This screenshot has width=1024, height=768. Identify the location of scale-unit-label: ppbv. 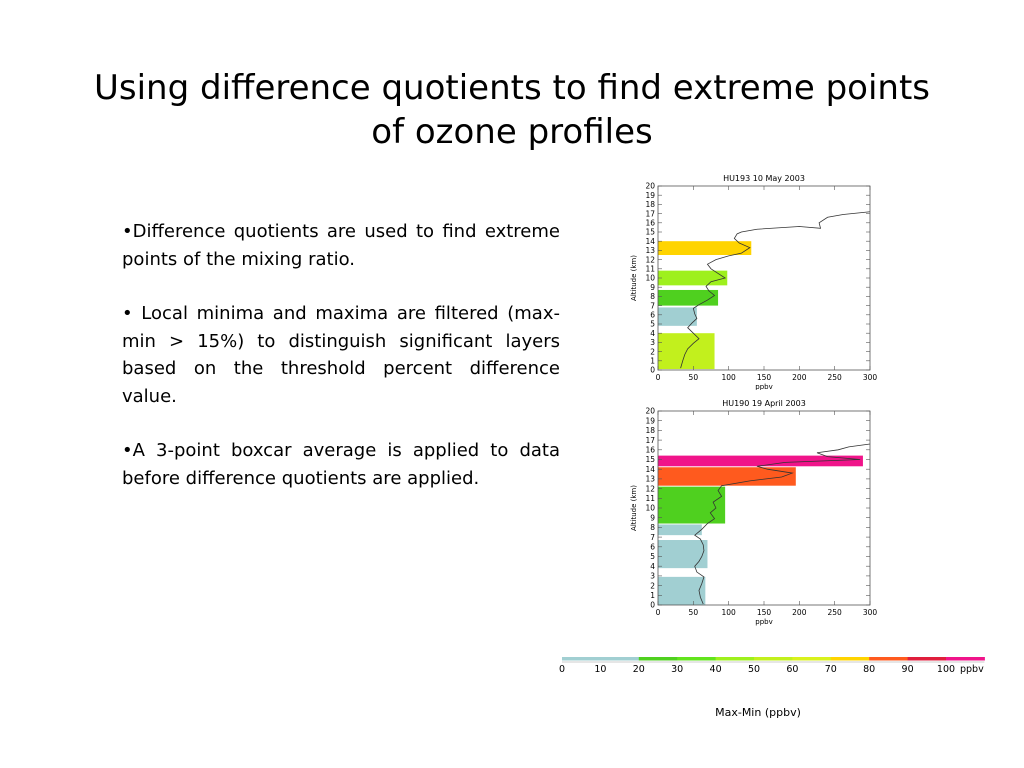
(972, 669).